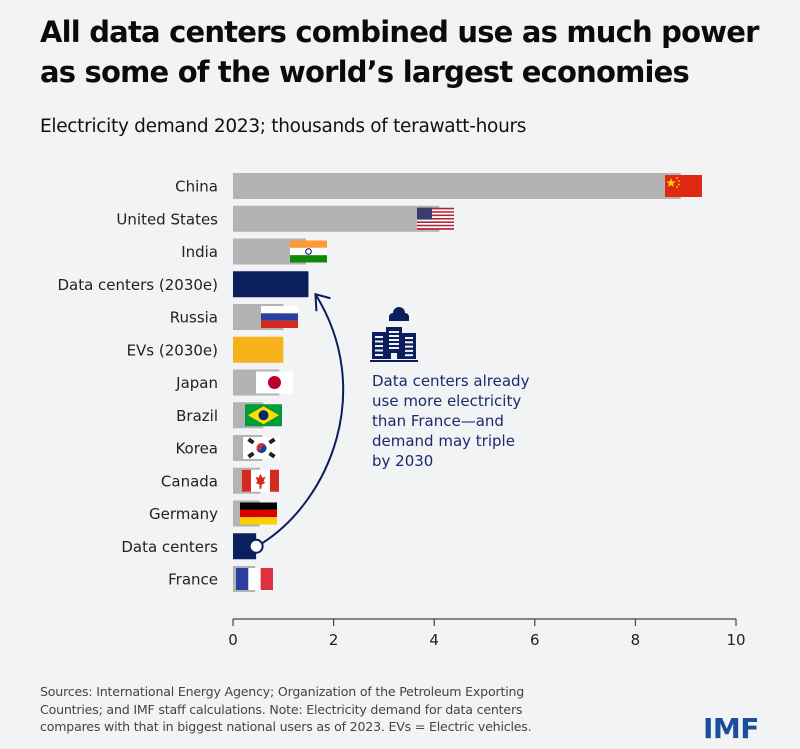 Image resolution: width=800 pixels, height=749 pixels. Describe the element at coordinates (194, 318) in the screenshot. I see `category-label: Russia` at that location.